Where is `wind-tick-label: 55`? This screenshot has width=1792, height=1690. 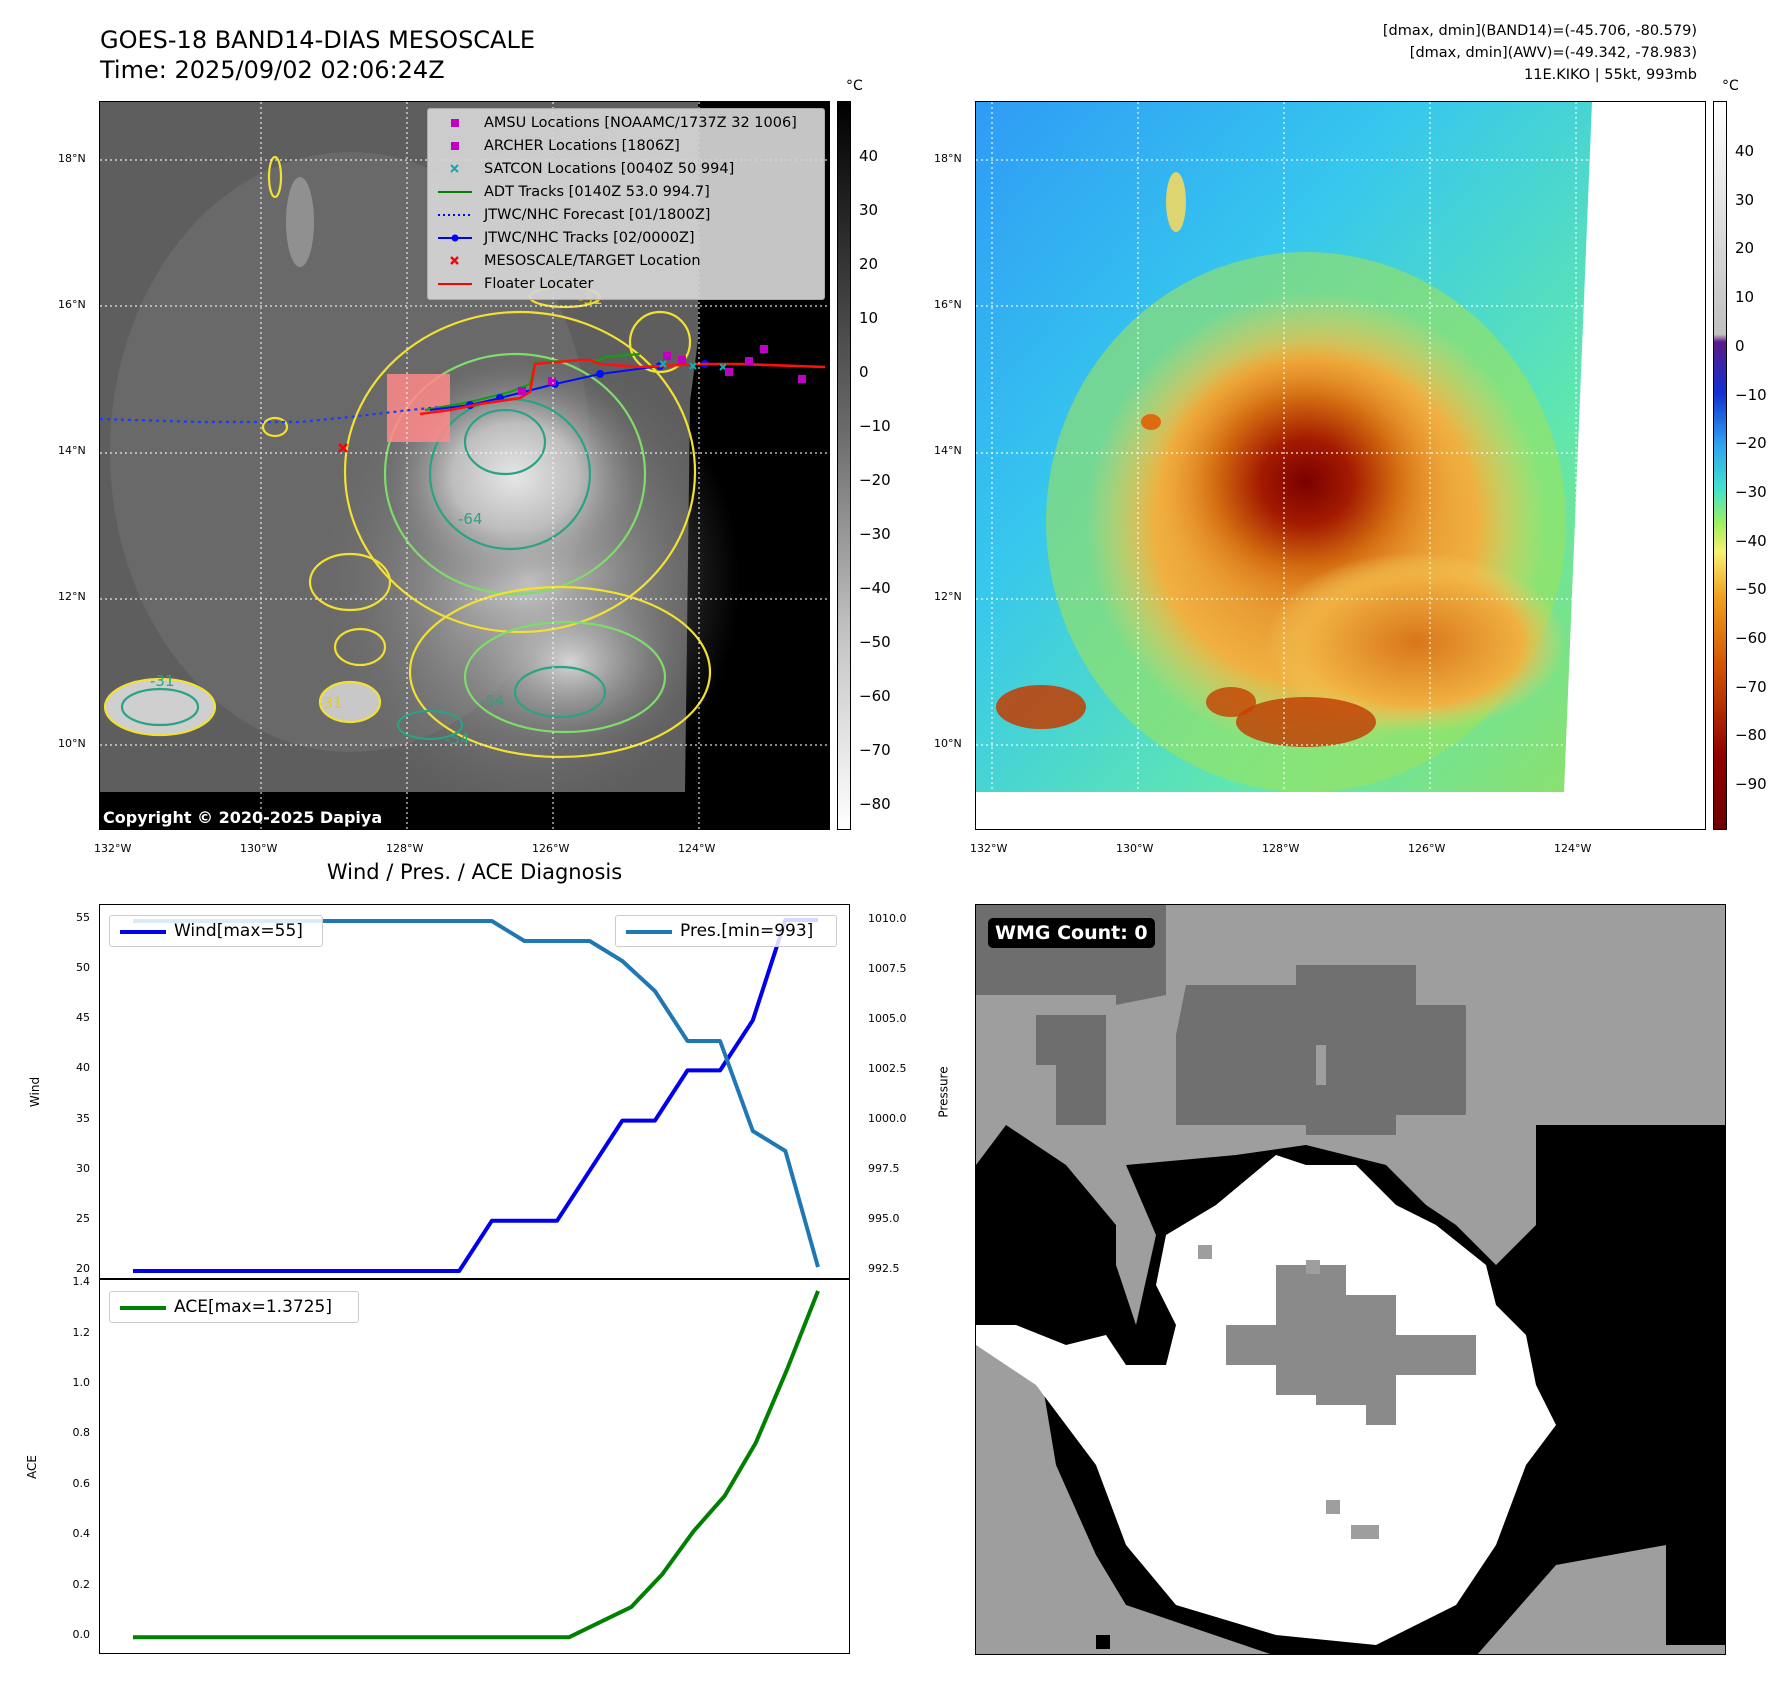
wind-tick-label: 55 is located at coordinates (83, 918).